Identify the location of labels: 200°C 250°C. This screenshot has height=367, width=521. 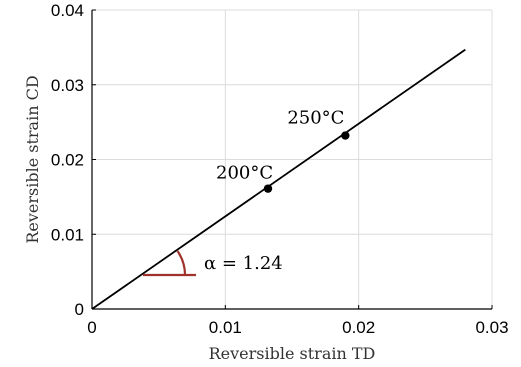
(280, 146).